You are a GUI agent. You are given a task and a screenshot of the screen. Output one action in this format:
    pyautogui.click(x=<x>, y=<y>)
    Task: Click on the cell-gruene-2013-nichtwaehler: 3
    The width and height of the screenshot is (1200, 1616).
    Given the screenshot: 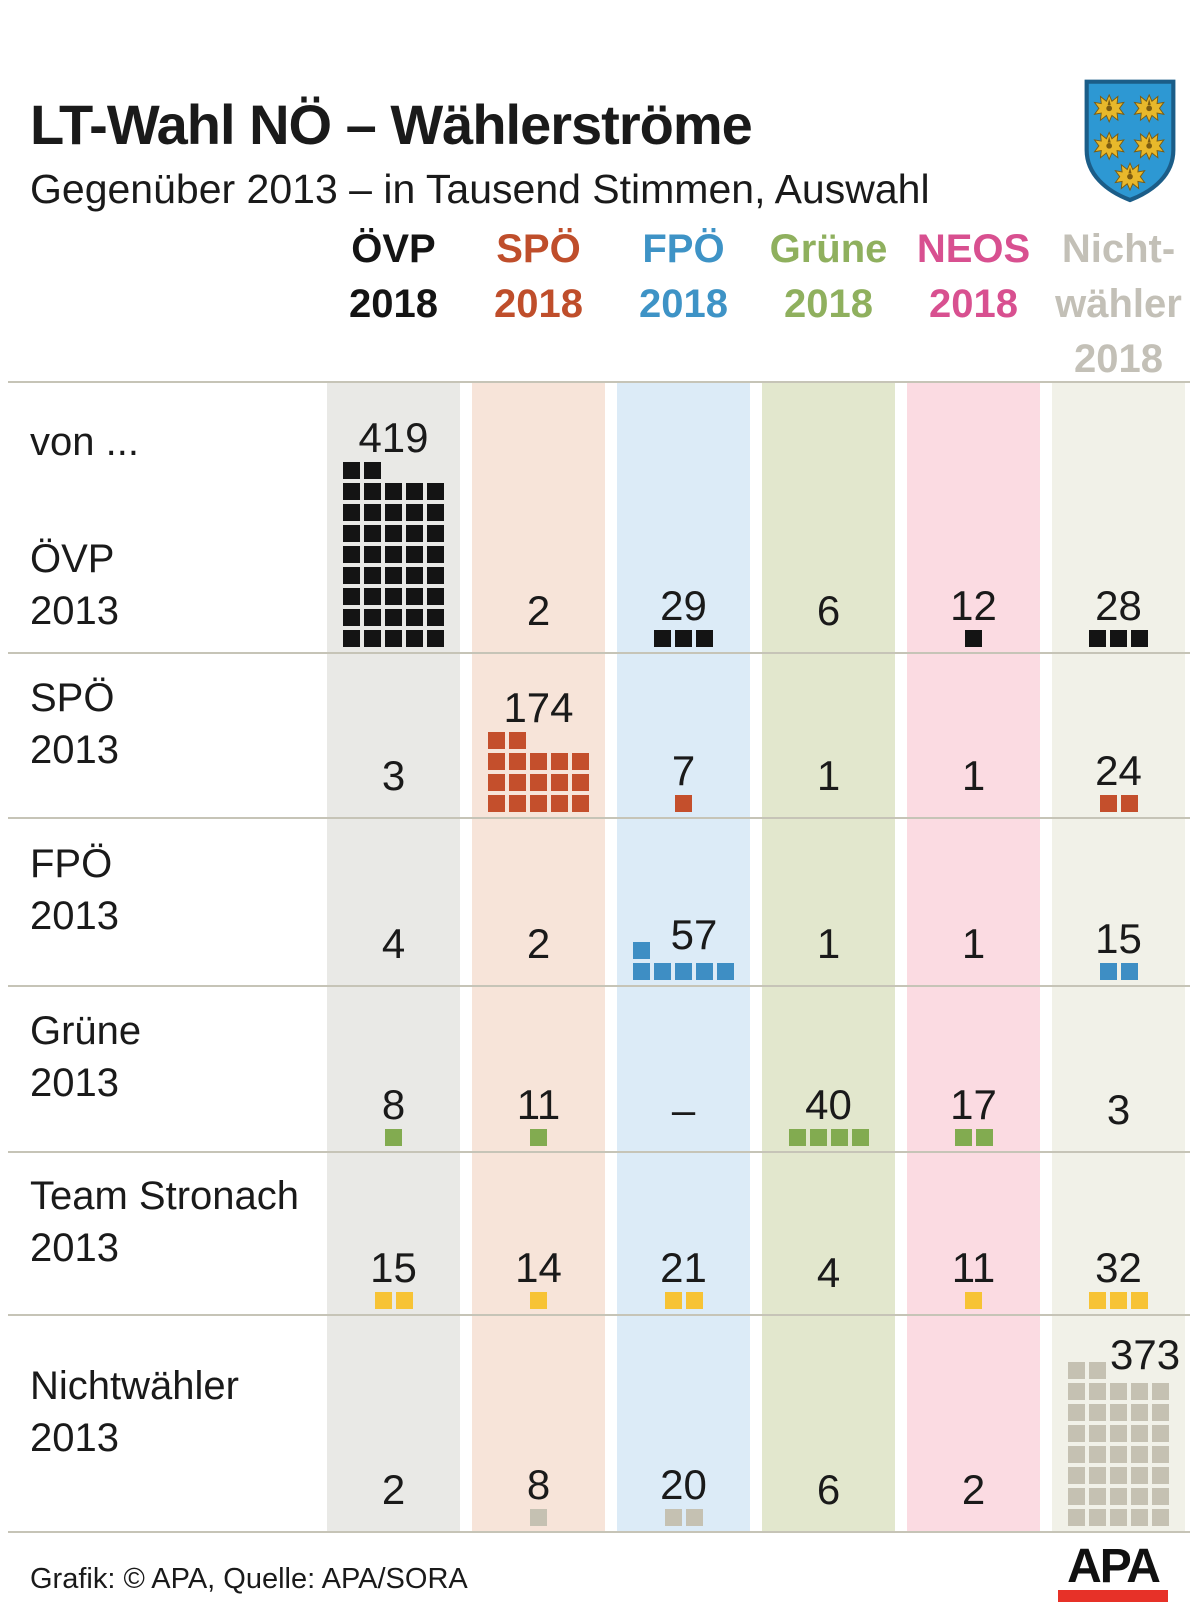 What is the action you would take?
    pyautogui.click(x=1118, y=1069)
    